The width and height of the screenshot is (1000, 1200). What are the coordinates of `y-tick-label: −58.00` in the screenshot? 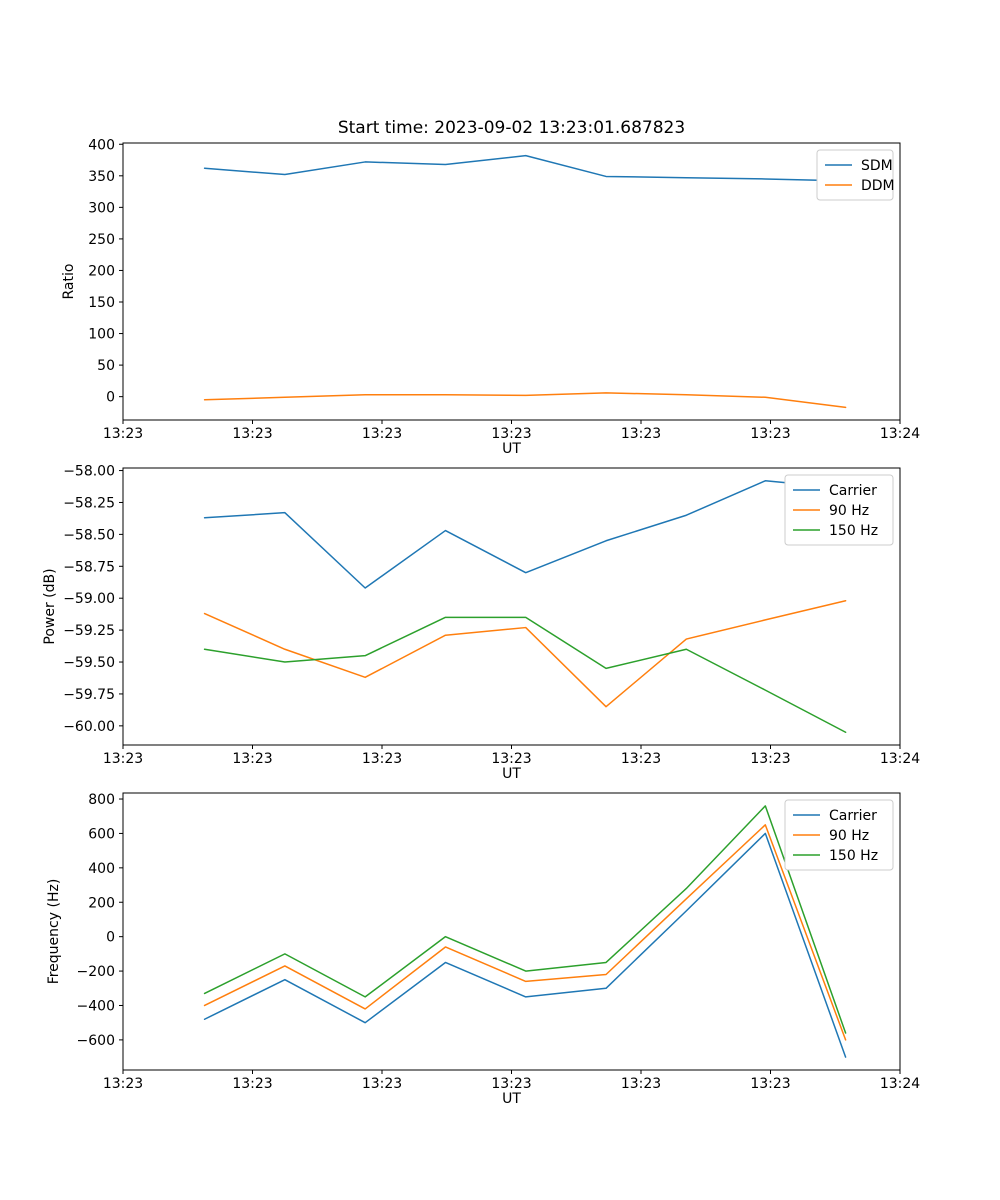 It's located at (89, 472).